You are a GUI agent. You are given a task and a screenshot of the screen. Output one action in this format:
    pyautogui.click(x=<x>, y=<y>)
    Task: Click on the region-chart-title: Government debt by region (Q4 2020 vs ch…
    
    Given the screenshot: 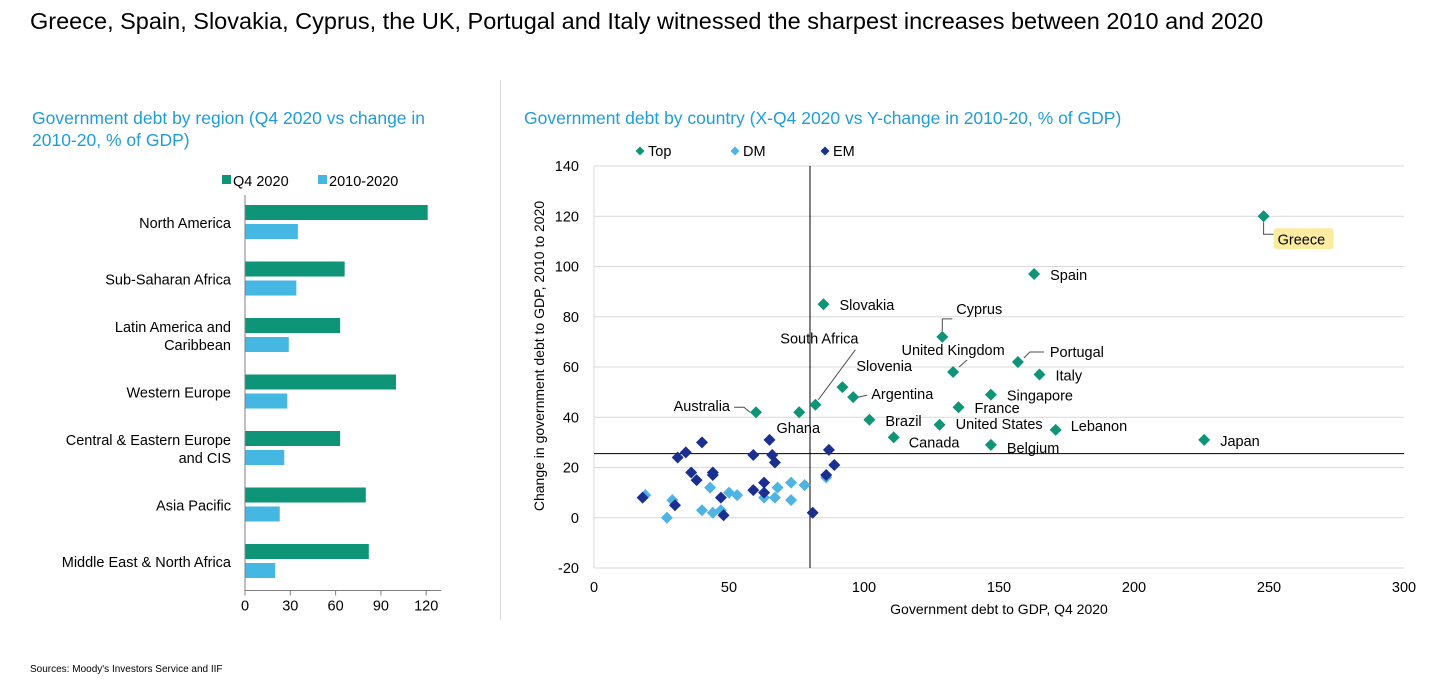 What is the action you would take?
    pyautogui.click(x=229, y=129)
    